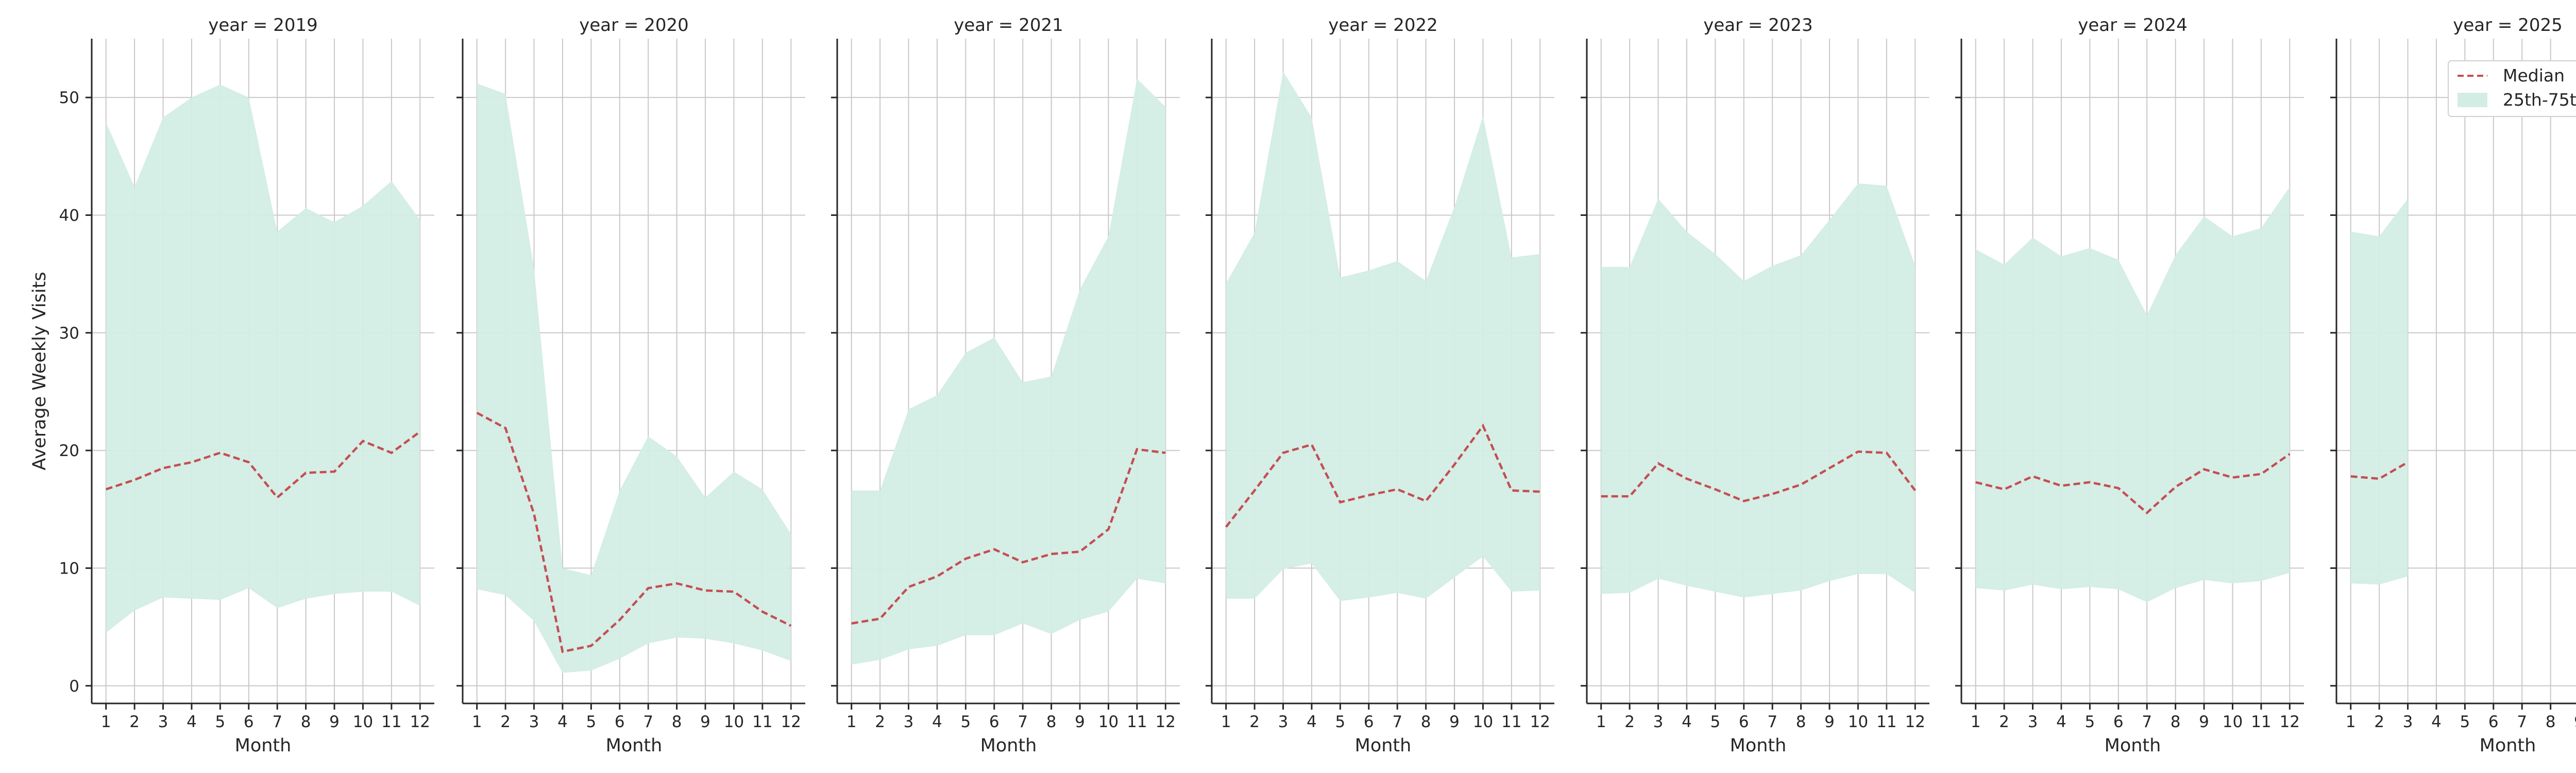  Describe the element at coordinates (1757, 25) in the screenshot. I see `facet-title: year = 2023` at that location.